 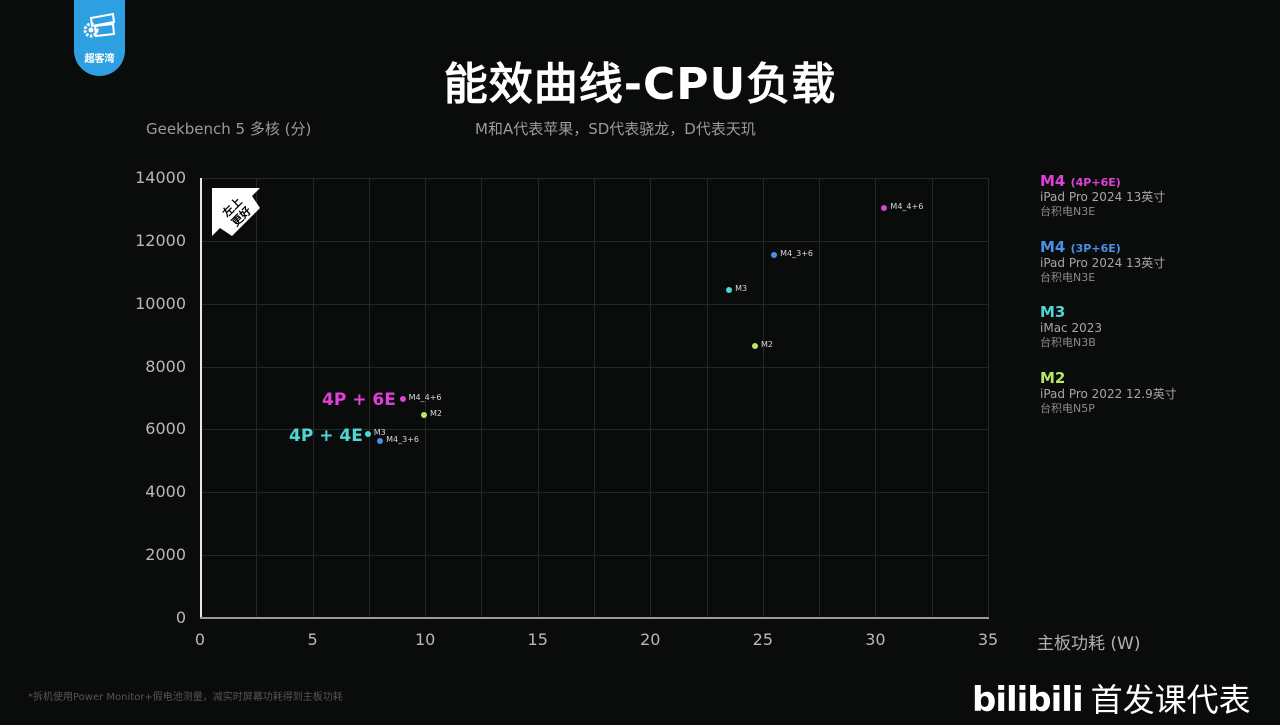 I want to click on legend-fab: 台积电N3B, so click(x=1068, y=342).